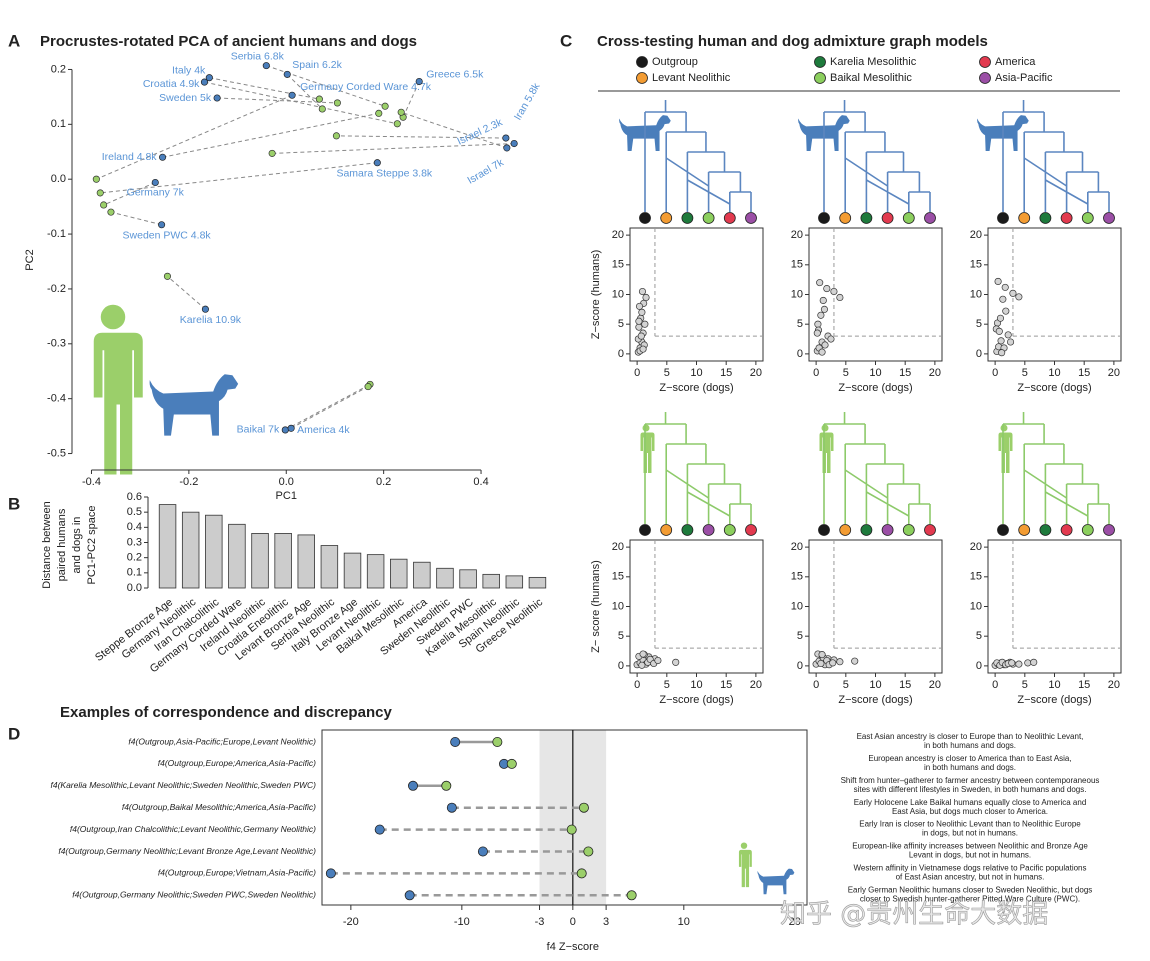 The image size is (1150, 961). I want to click on dog-label: Karelia 10.9k, so click(211, 320).